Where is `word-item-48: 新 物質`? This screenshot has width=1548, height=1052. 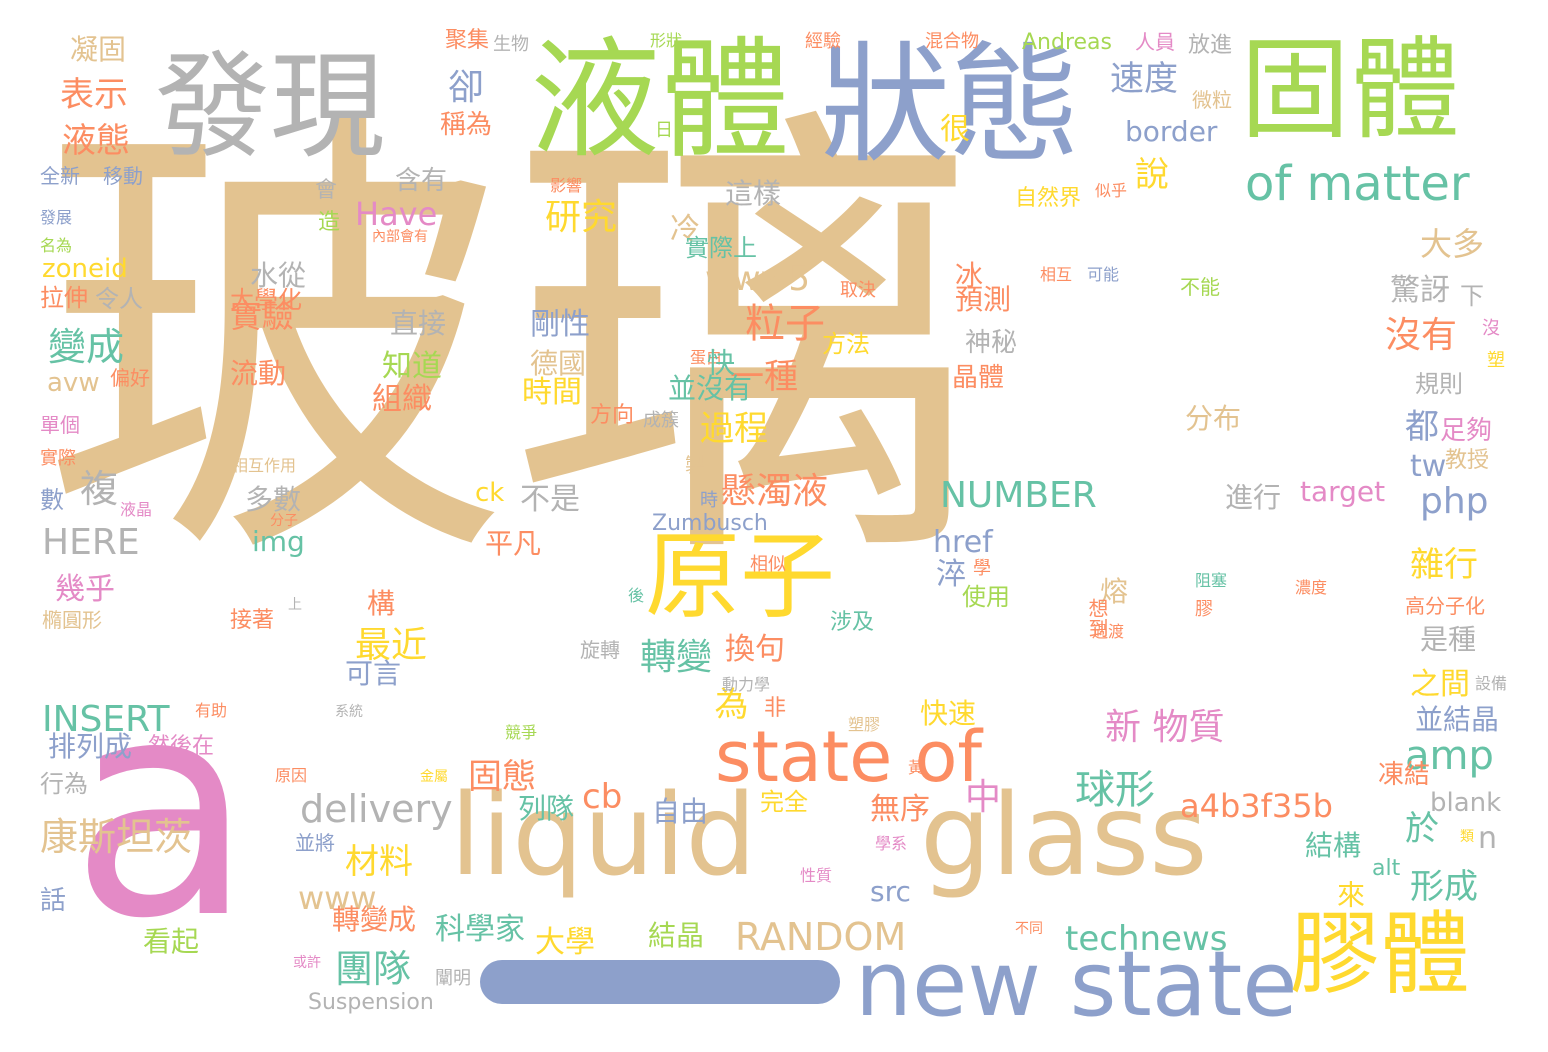
word-item-48: 新 物質 is located at coordinates (1165, 727).